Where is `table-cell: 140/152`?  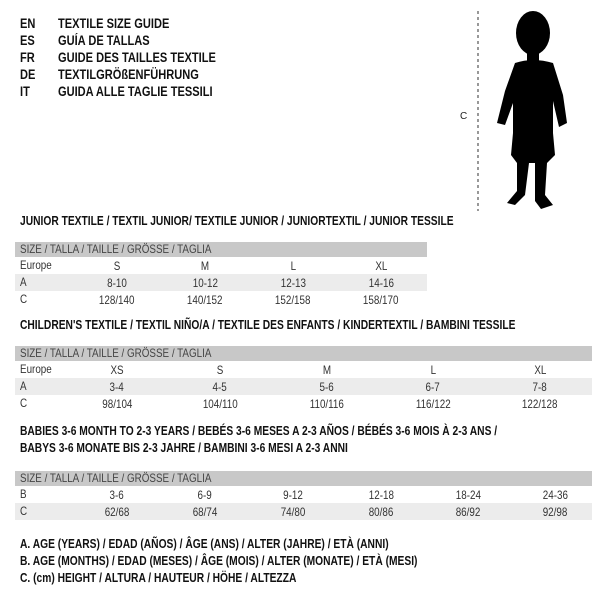
table-cell: 140/152 is located at coordinates (205, 300).